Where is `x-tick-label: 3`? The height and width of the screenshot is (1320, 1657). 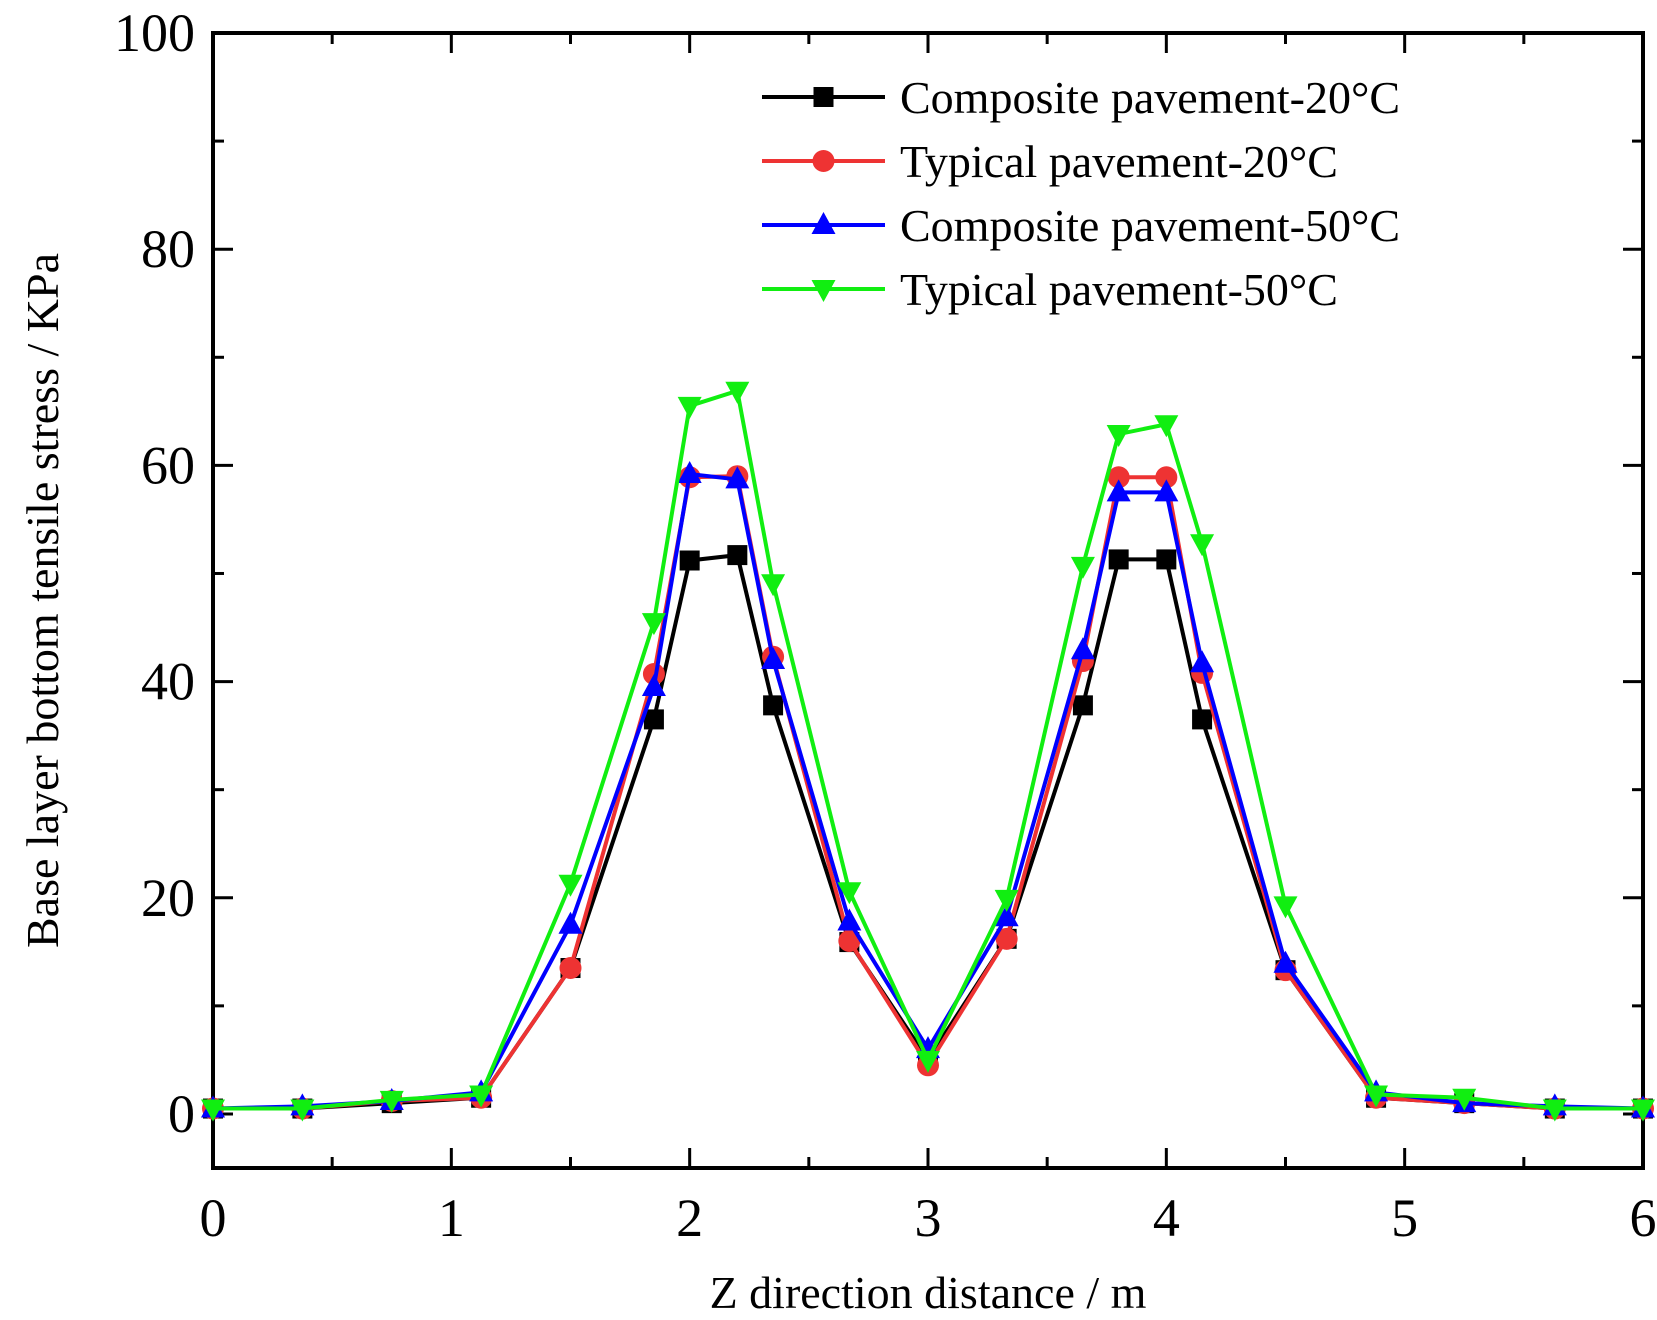 x-tick-label: 3 is located at coordinates (928, 1218).